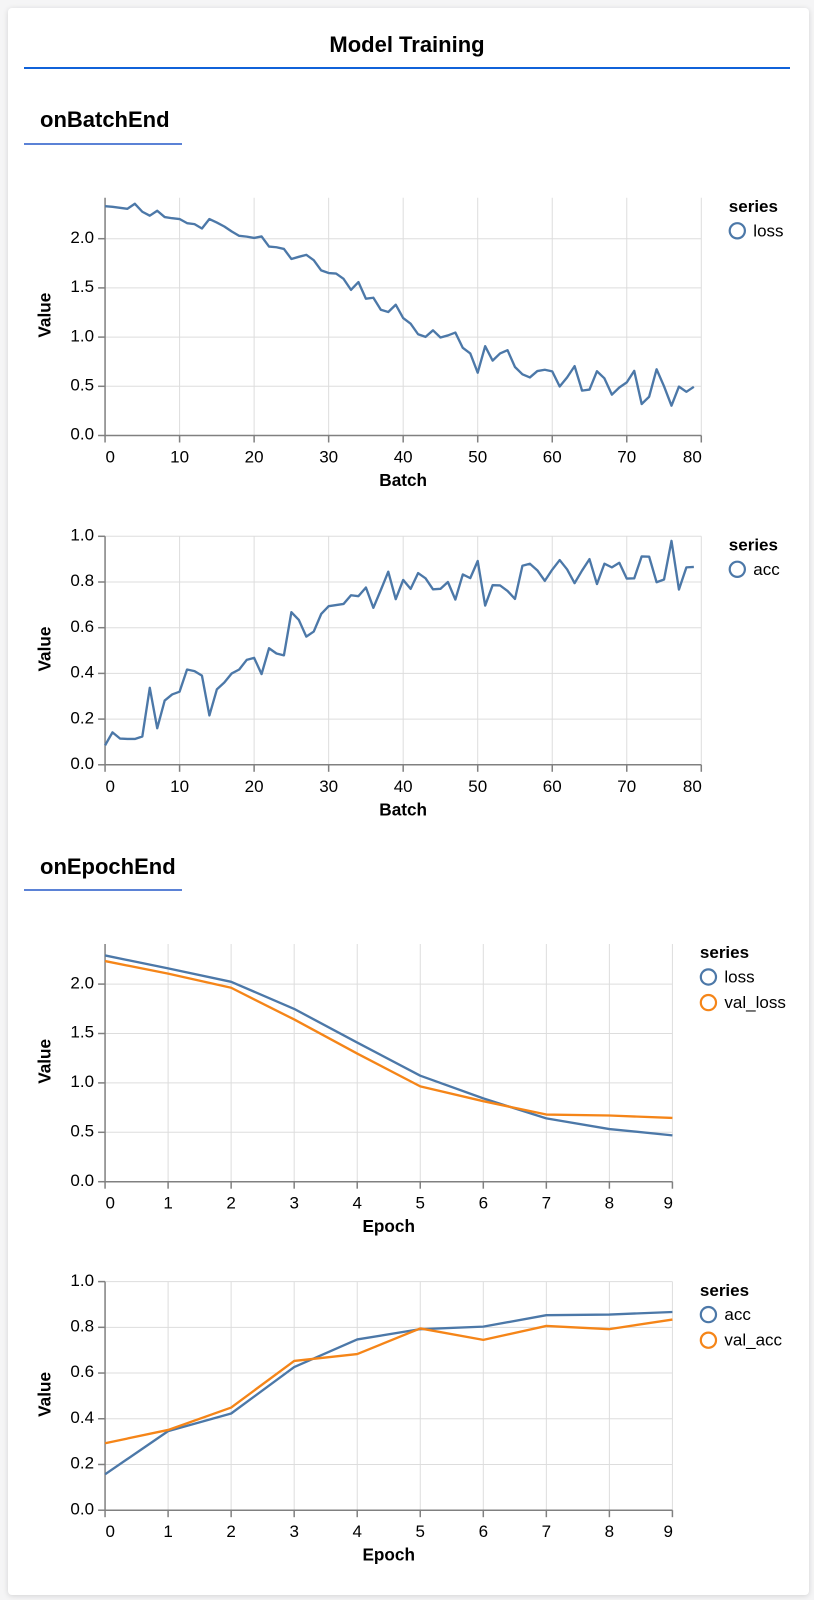 Image resolution: width=814 pixels, height=1600 pixels. I want to click on svg-text: val_loss, so click(754, 1002).